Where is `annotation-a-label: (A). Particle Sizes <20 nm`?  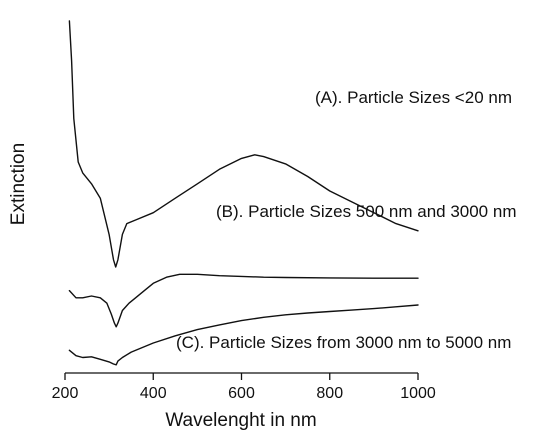 annotation-a-label: (A). Particle Sizes <20 nm is located at coordinates (413, 97).